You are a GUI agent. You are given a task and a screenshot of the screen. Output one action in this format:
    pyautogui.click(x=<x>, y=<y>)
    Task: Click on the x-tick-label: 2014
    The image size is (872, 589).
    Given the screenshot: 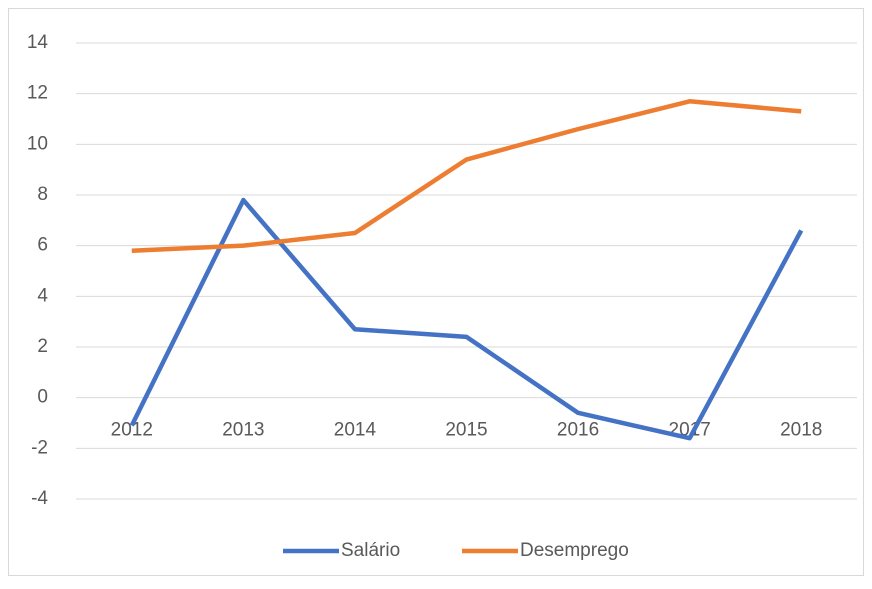 What is the action you would take?
    pyautogui.click(x=355, y=430)
    